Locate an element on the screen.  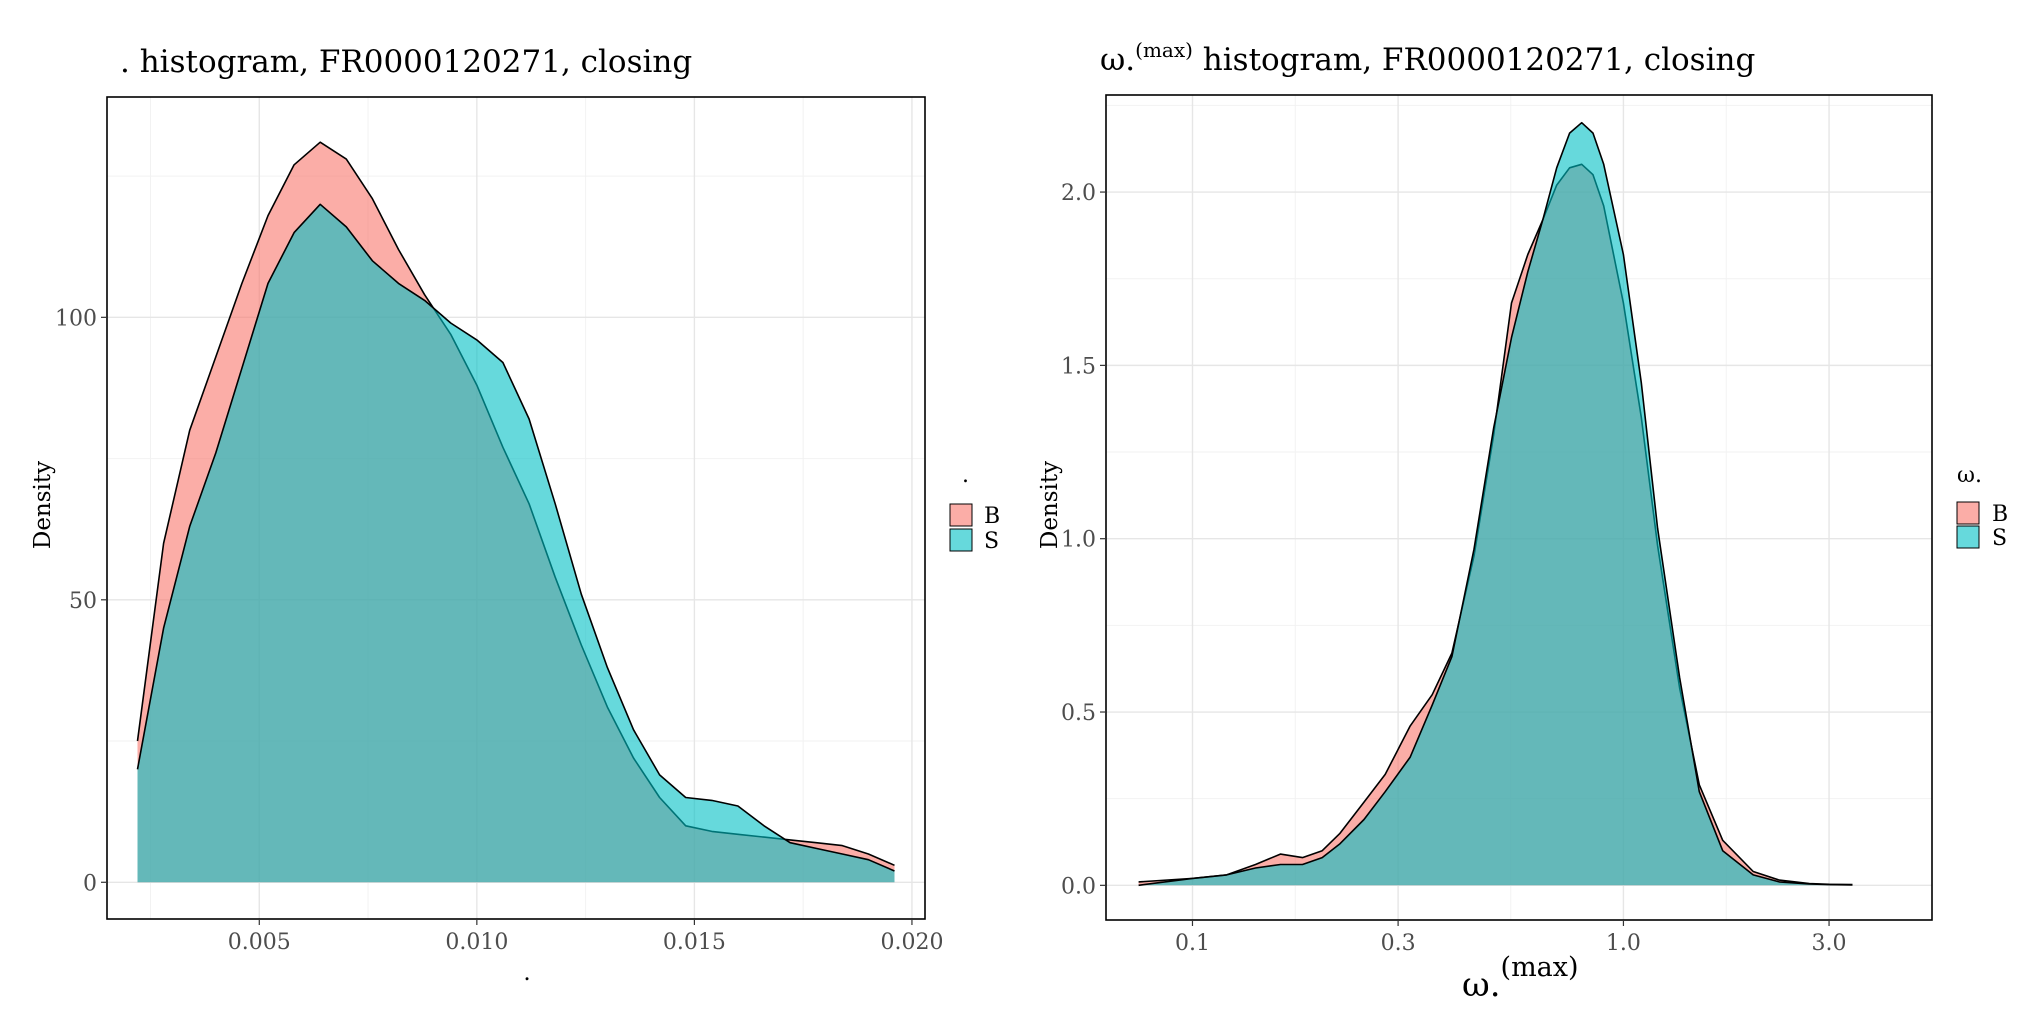
legend-swatch-s-right is located at coordinates (1968, 537).